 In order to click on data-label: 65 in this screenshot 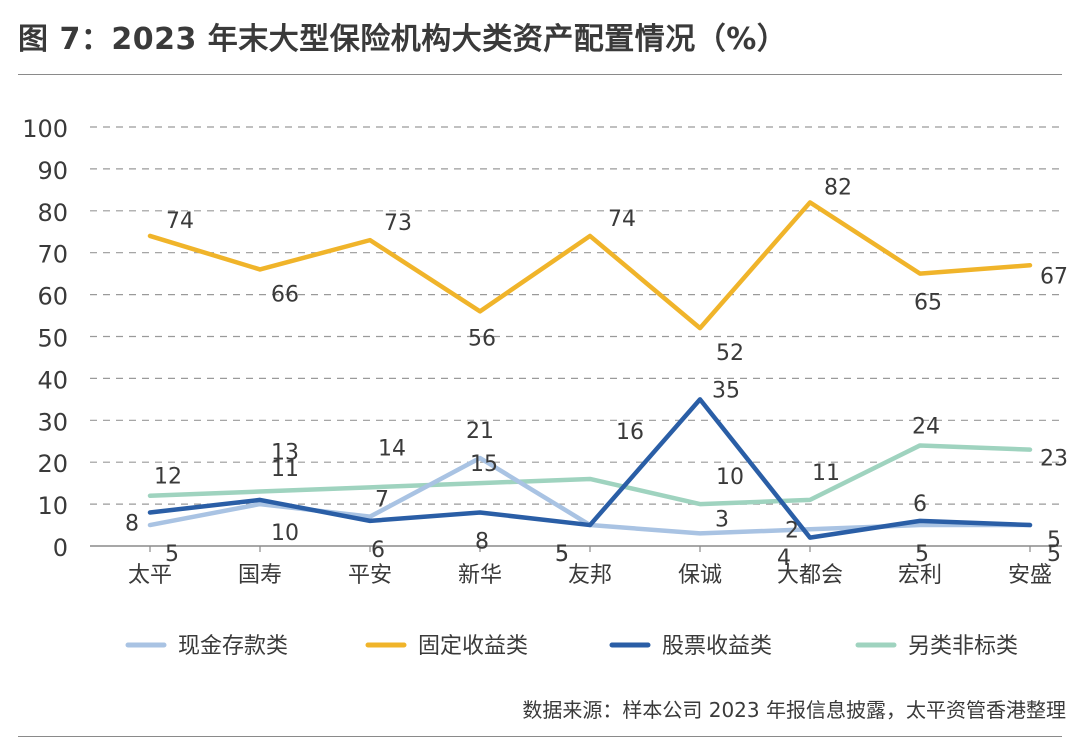, I will do `click(928, 303)`.